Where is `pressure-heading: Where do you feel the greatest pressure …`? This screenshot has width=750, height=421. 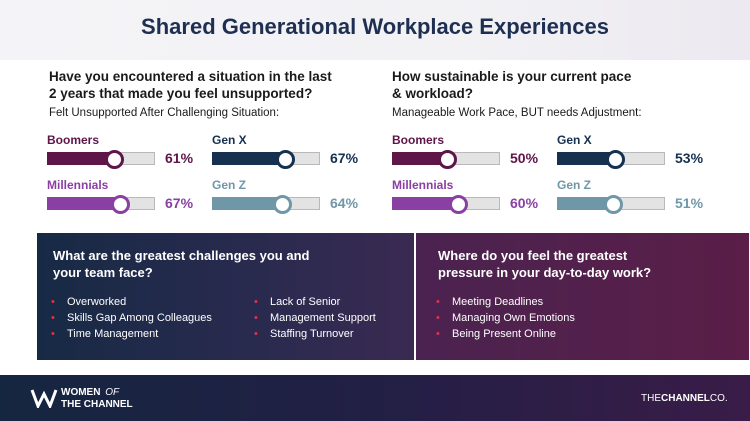
pressure-heading: Where do you feel the greatest pressure … is located at coordinates (544, 264).